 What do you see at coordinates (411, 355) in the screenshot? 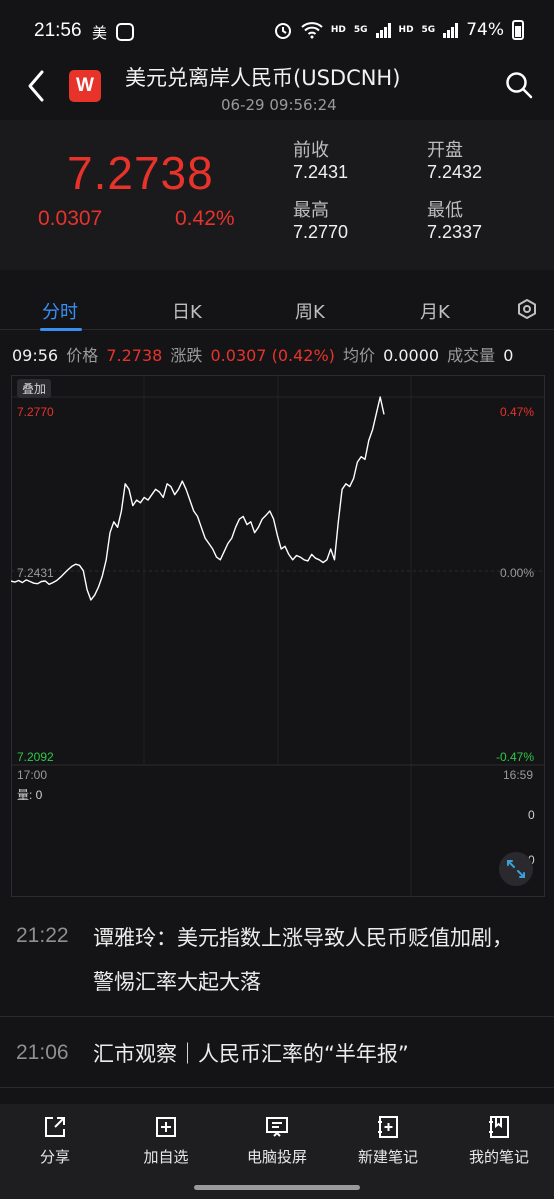
I see `info-avg: 0.0000` at bounding box center [411, 355].